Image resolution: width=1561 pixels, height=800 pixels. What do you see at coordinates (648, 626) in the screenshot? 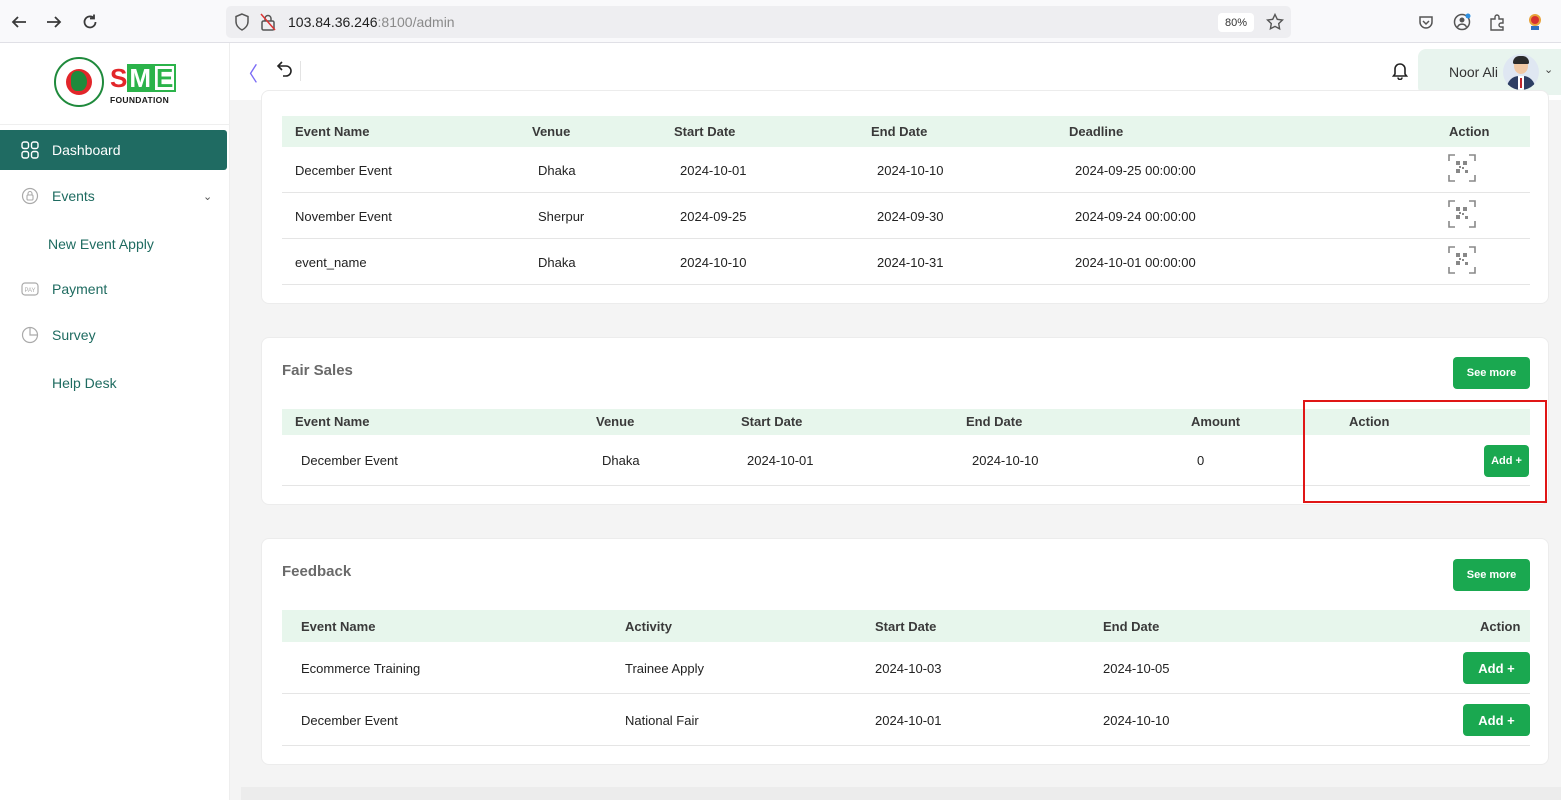
I see `column-header: Activity` at bounding box center [648, 626].